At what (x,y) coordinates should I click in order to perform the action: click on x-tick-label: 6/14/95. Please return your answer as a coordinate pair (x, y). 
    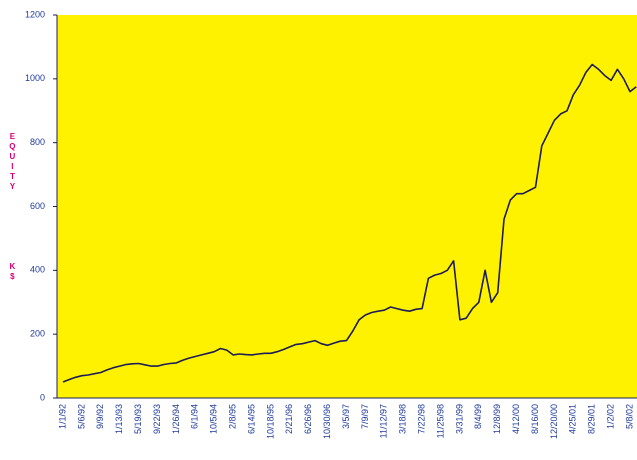
    Looking at the image, I should click on (251, 419).